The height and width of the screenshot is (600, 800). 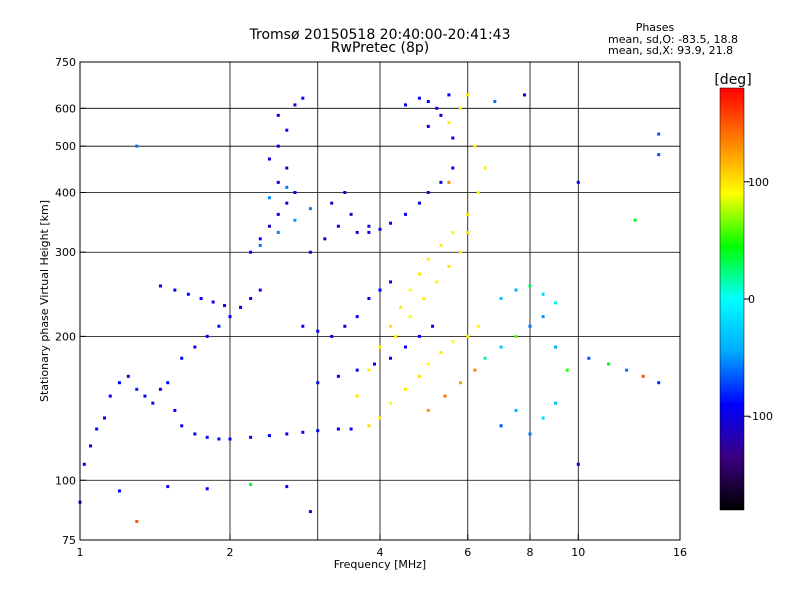 What do you see at coordinates (680, 552) in the screenshot?
I see `x-tick-label: 16` at bounding box center [680, 552].